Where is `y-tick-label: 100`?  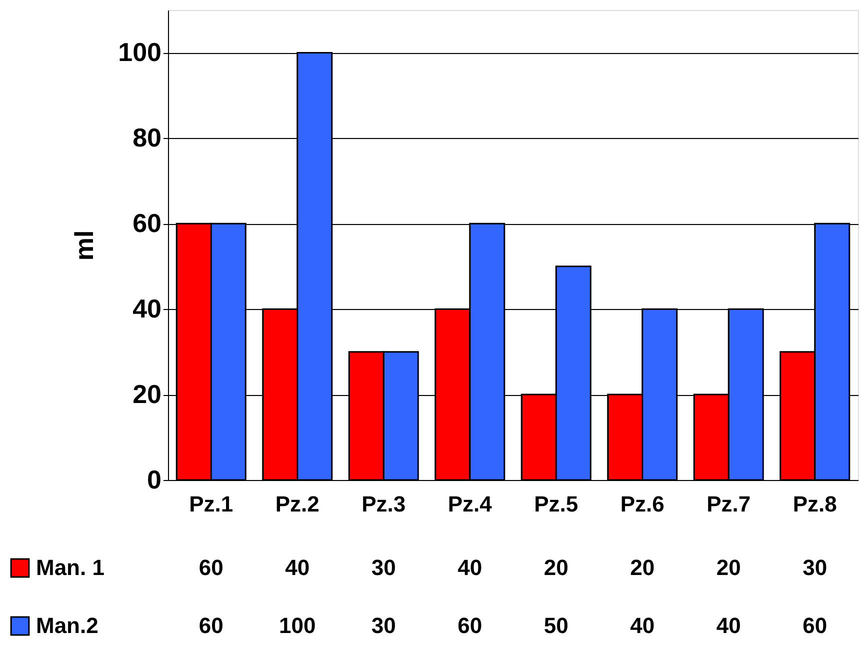
y-tick-label: 100 is located at coordinates (140, 52).